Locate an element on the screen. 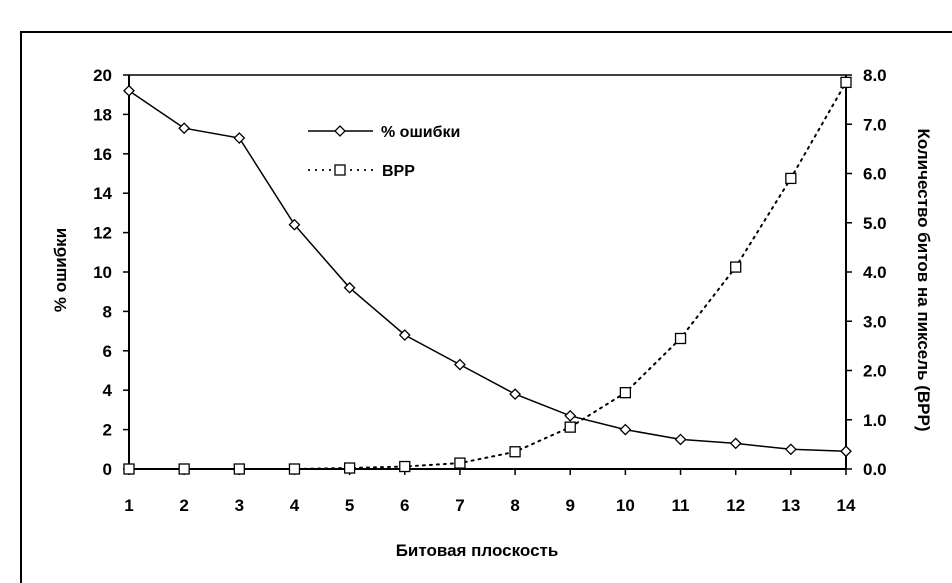 The height and width of the screenshot is (583, 952). legend-marker-diamond-icon is located at coordinates (340, 131).